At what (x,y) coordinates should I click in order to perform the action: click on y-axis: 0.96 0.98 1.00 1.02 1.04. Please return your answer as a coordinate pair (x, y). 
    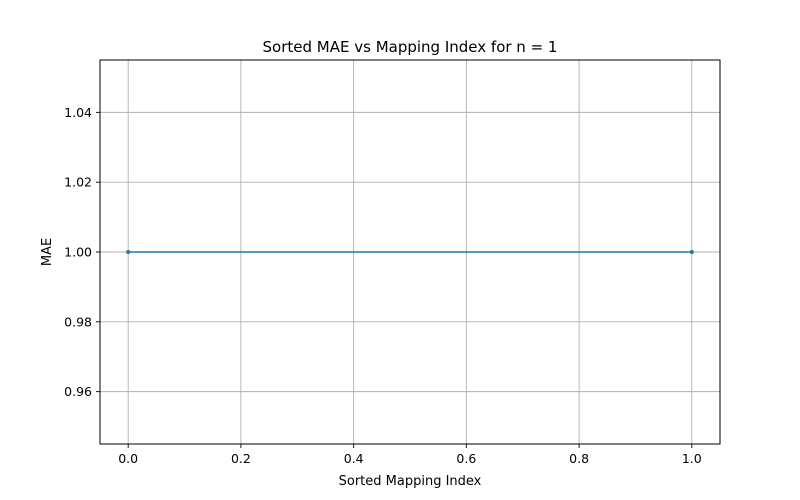
    Looking at the image, I should click on (82, 252).